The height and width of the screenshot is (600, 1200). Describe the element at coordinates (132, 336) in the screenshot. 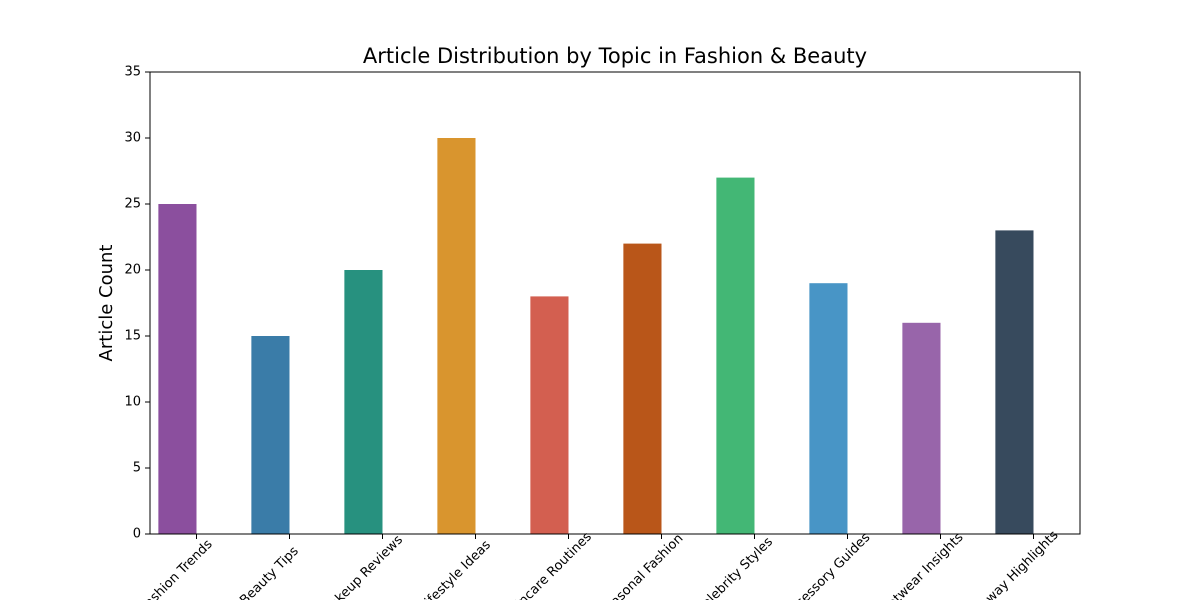

I see `y-tick-label: 15` at that location.